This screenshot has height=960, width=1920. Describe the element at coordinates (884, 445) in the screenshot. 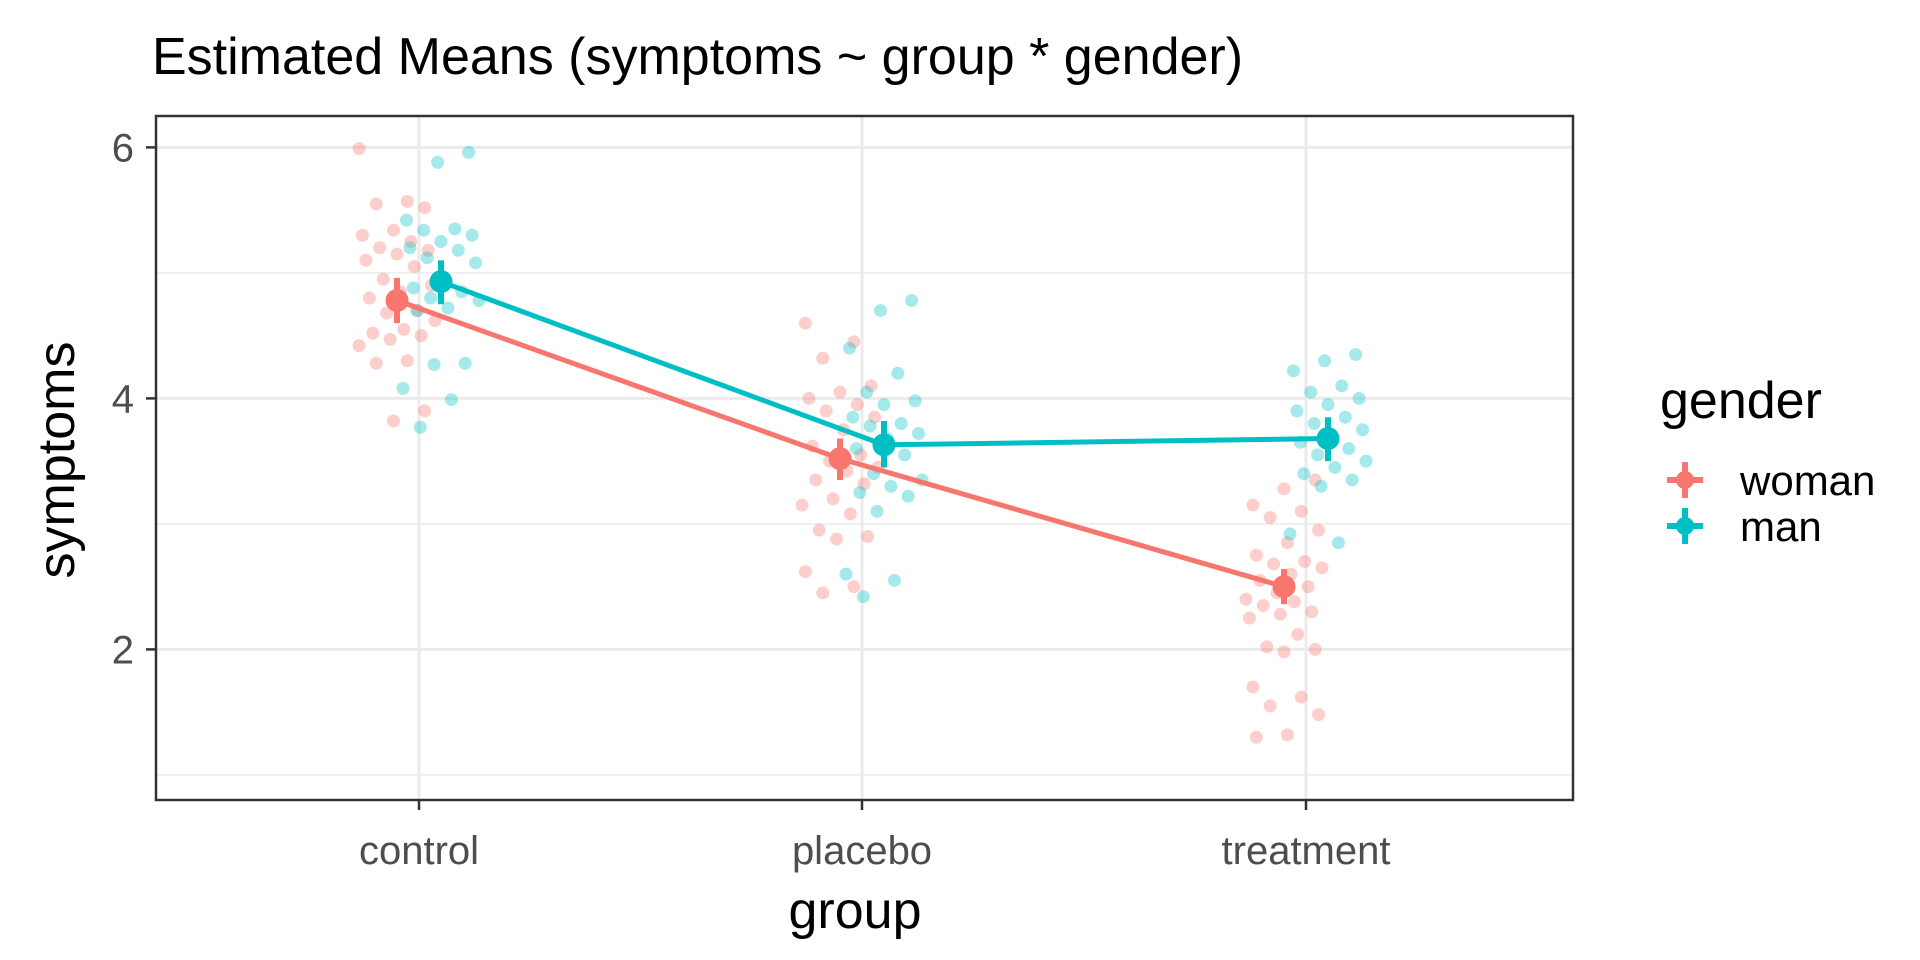

I see `mean-point` at that location.